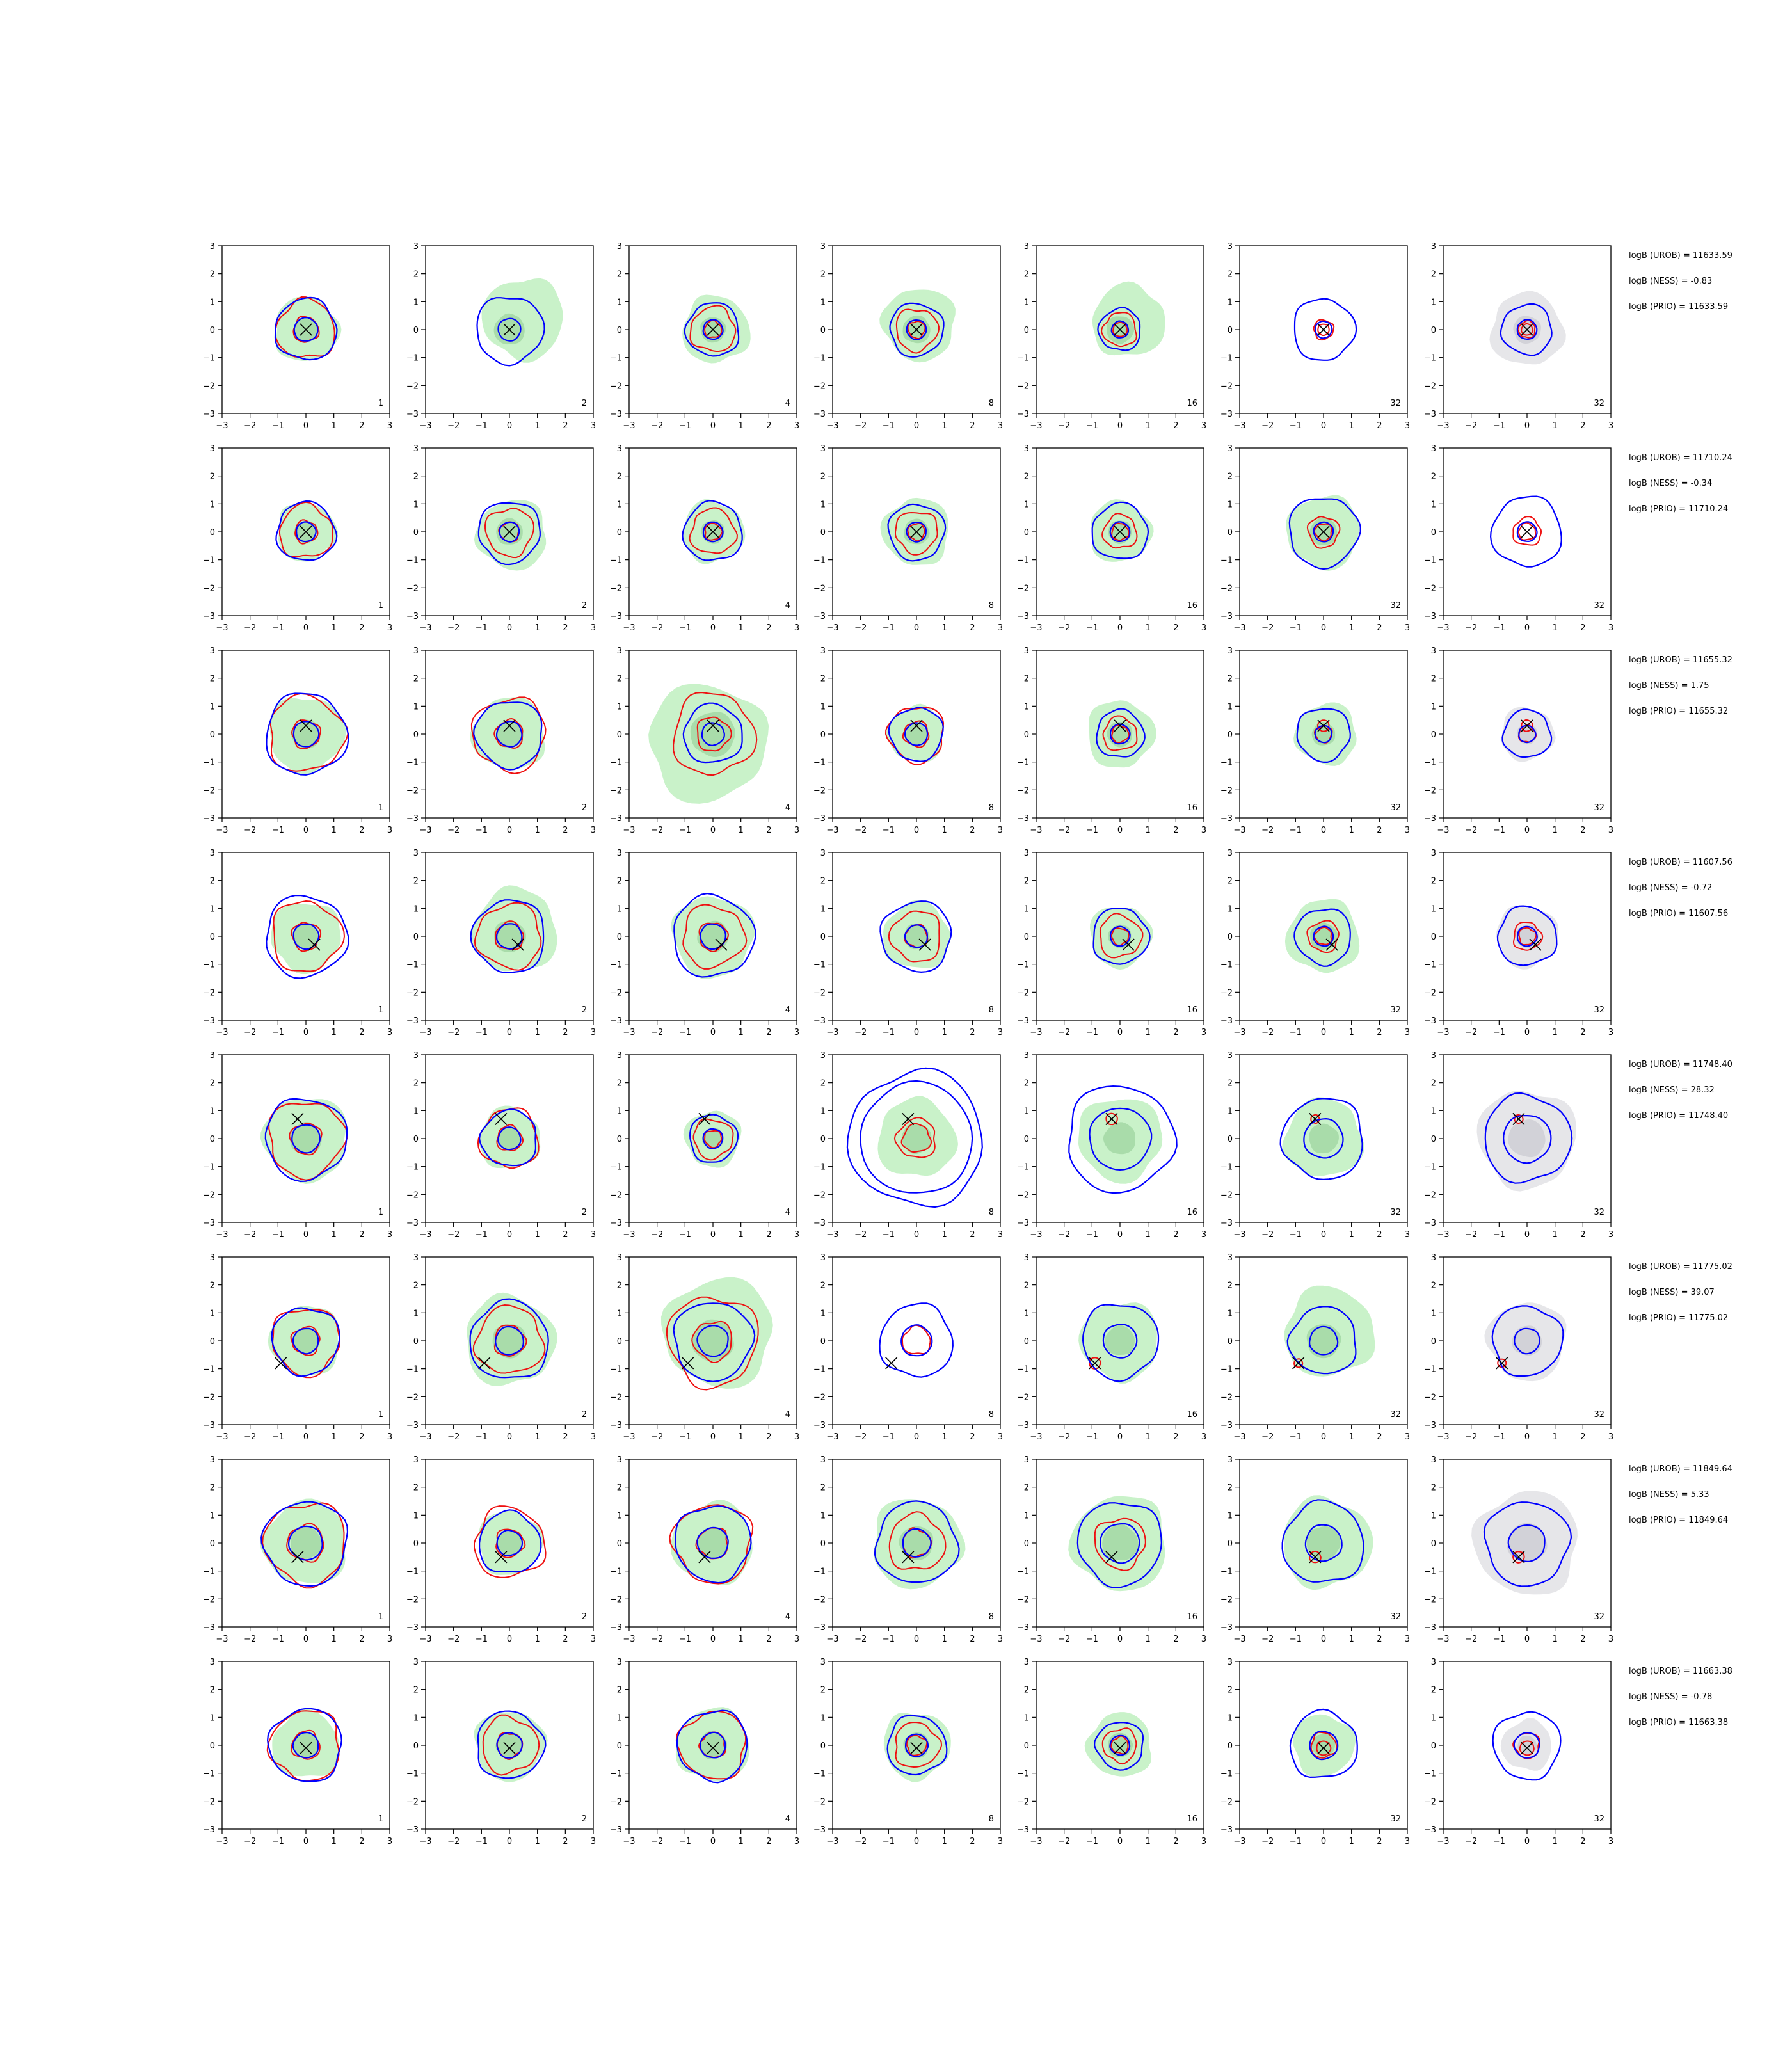 This screenshot has width=1792, height=2048. What do you see at coordinates (991, 808) in the screenshot?
I see `panel-index-label: 8` at bounding box center [991, 808].